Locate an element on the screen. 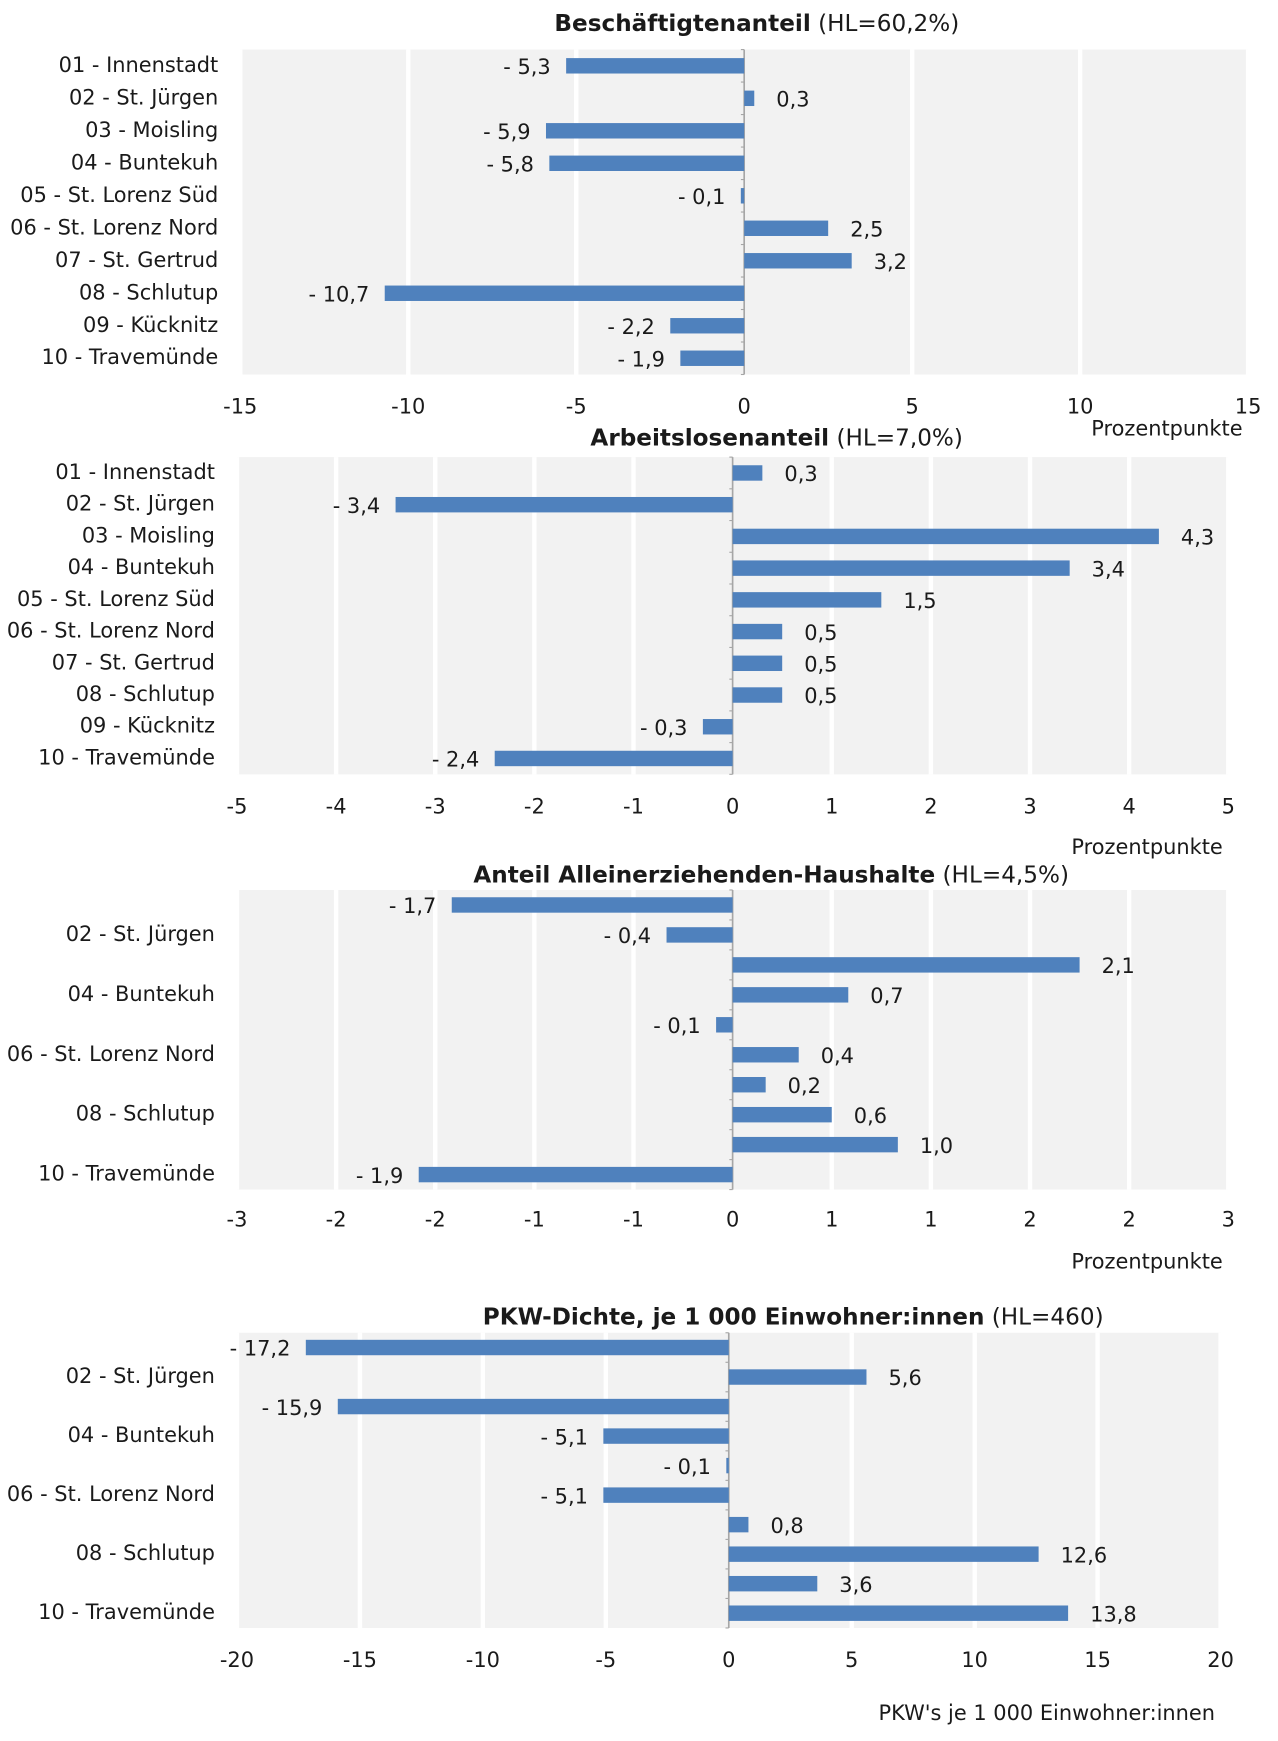 The image size is (1278, 1741). x-axis-label: PKW's je 1 000 Einwohner:innen is located at coordinates (1047, 1713).